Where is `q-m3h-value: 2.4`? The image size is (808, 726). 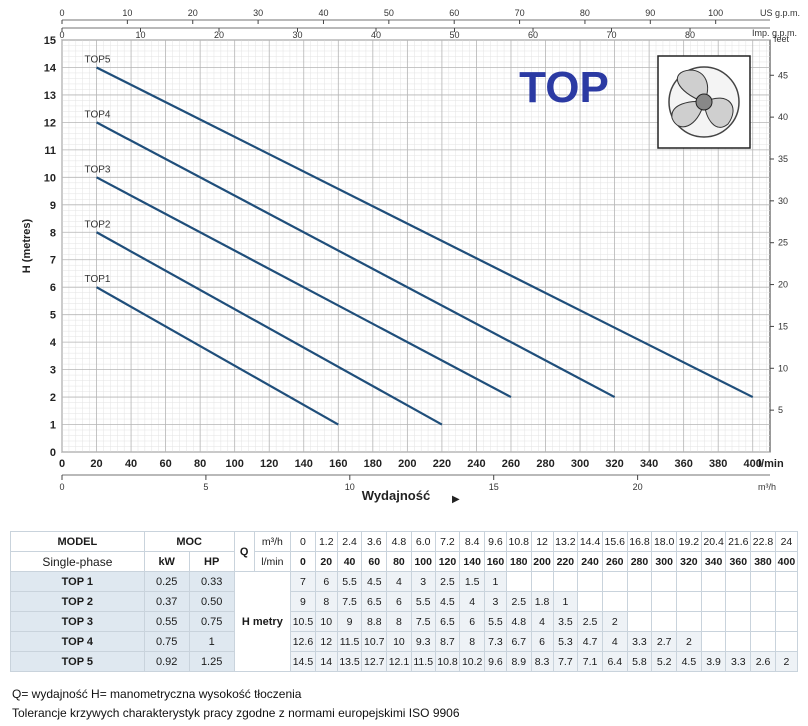 q-m3h-value: 2.4 is located at coordinates (349, 541).